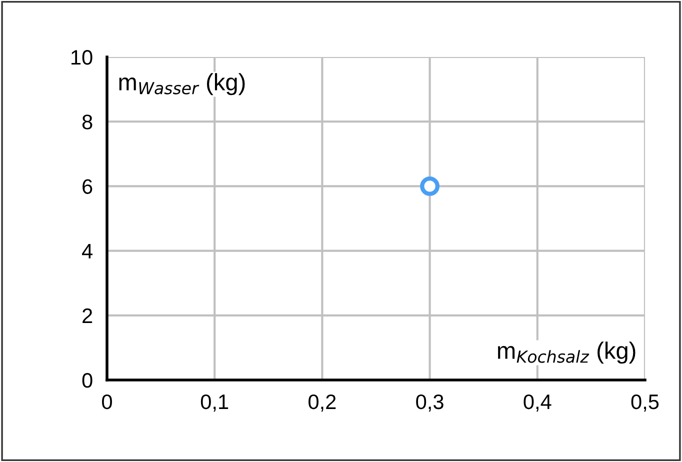  I want to click on x-tick-label: 0,2, so click(322, 403).